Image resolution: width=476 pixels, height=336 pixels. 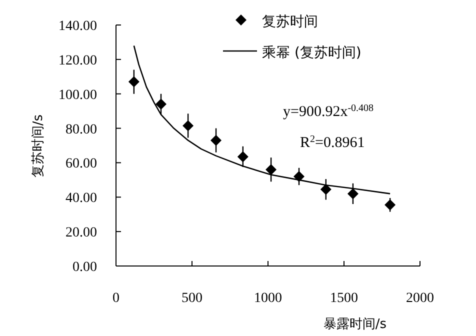 I want to click on x-tick-label: 0, so click(x=116, y=298).